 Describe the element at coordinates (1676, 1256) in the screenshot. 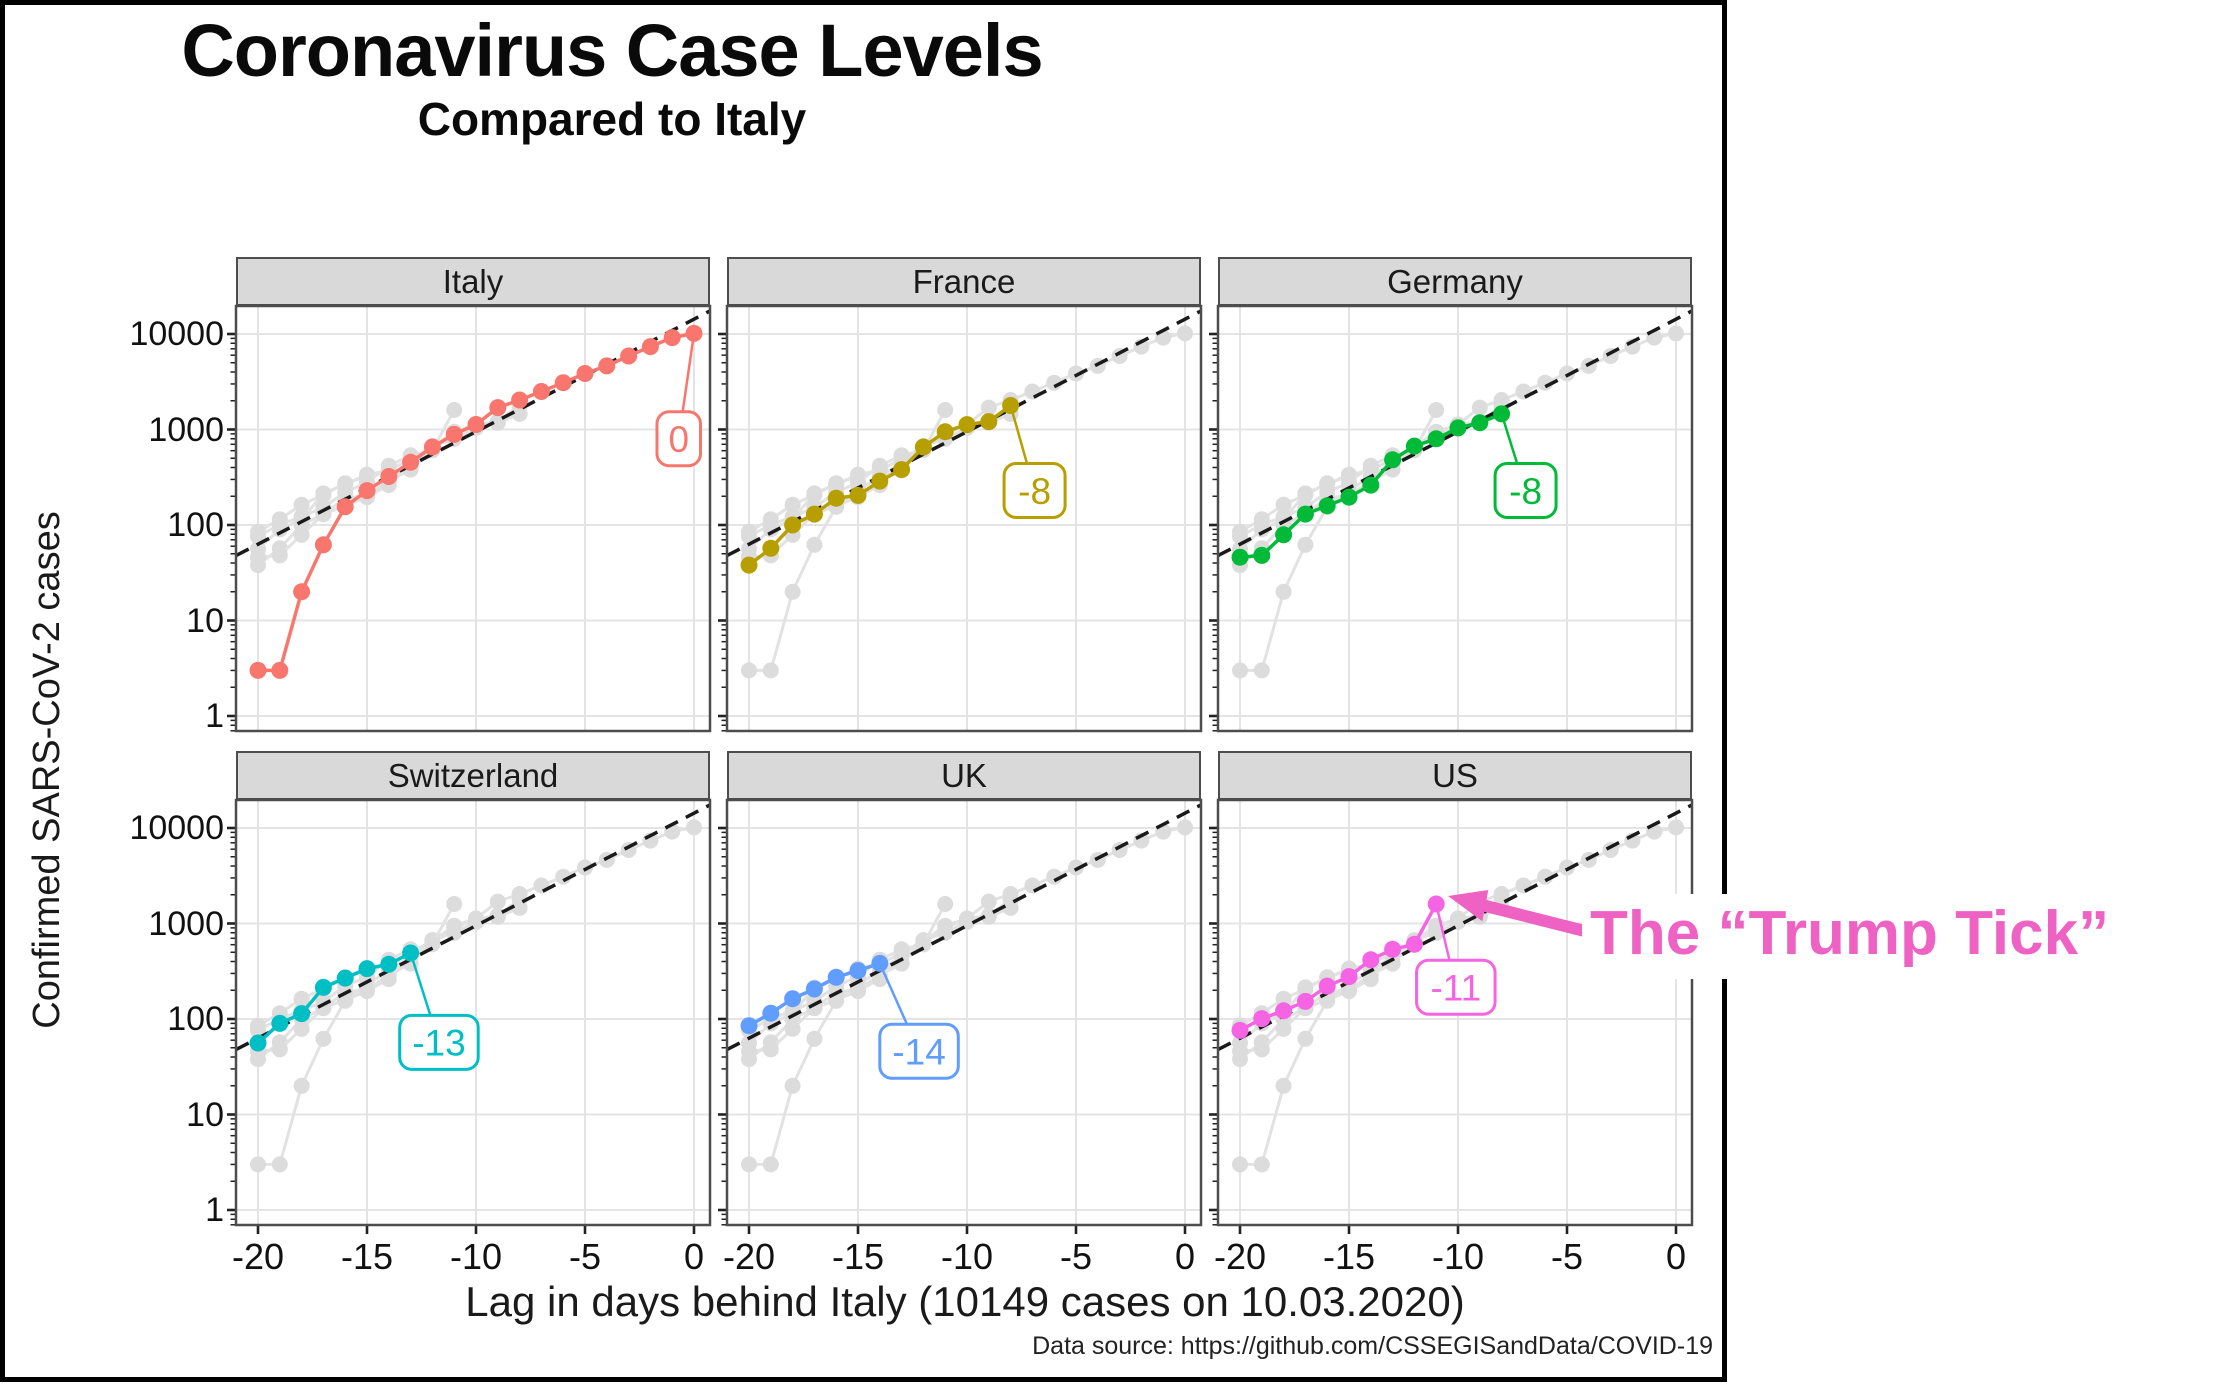

I see `x-tick-label-0-col3: 0` at that location.